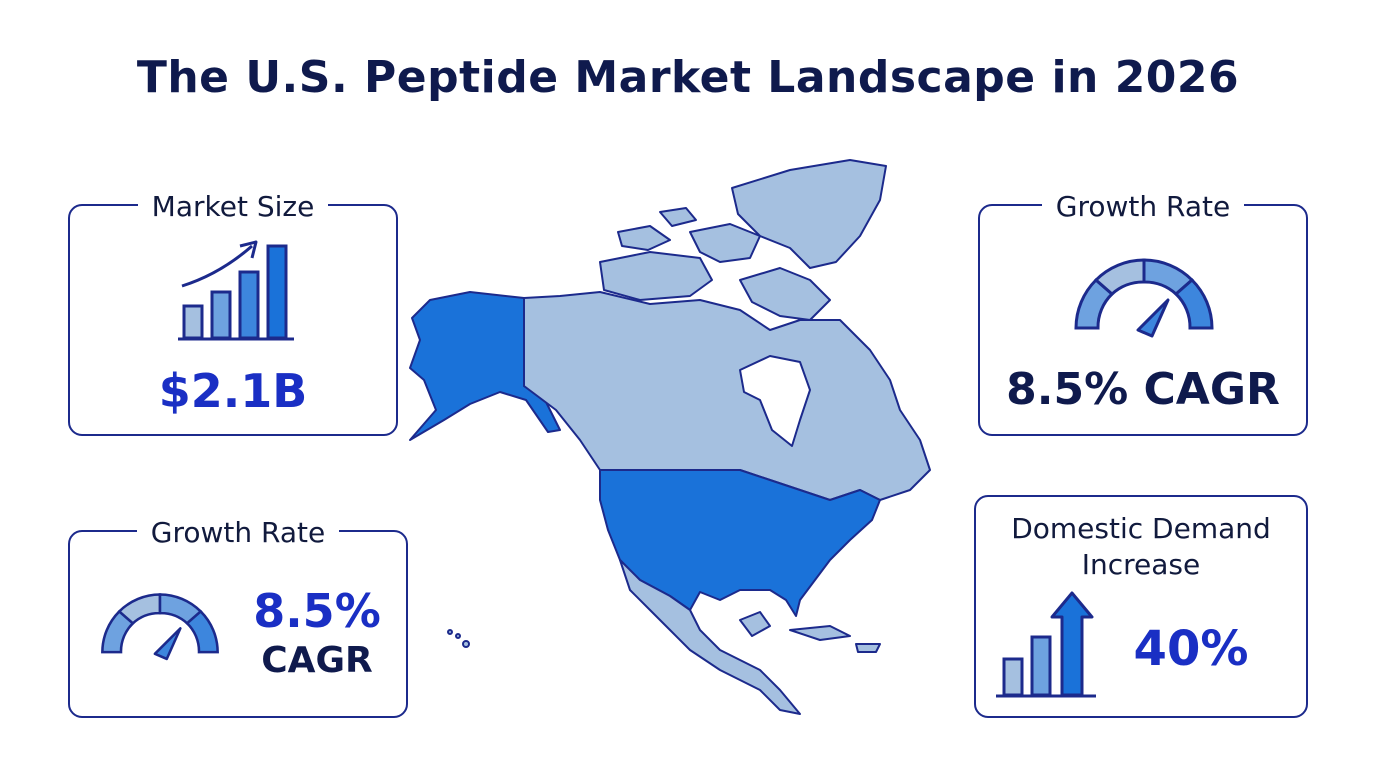 This screenshot has height=768, width=1376. Describe the element at coordinates (1141, 564) in the screenshot. I see `domestic-demand-label-line2: Increase` at that location.